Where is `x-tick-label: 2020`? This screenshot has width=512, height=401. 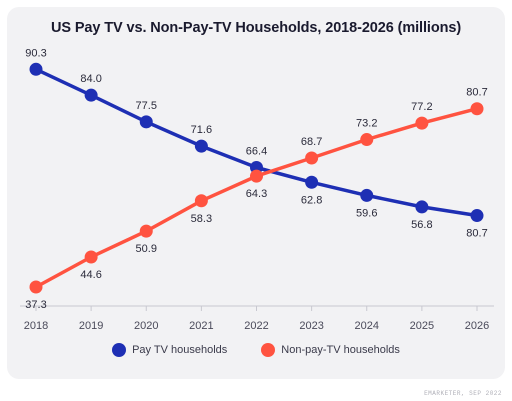 x-tick-label: 2020 is located at coordinates (146, 326).